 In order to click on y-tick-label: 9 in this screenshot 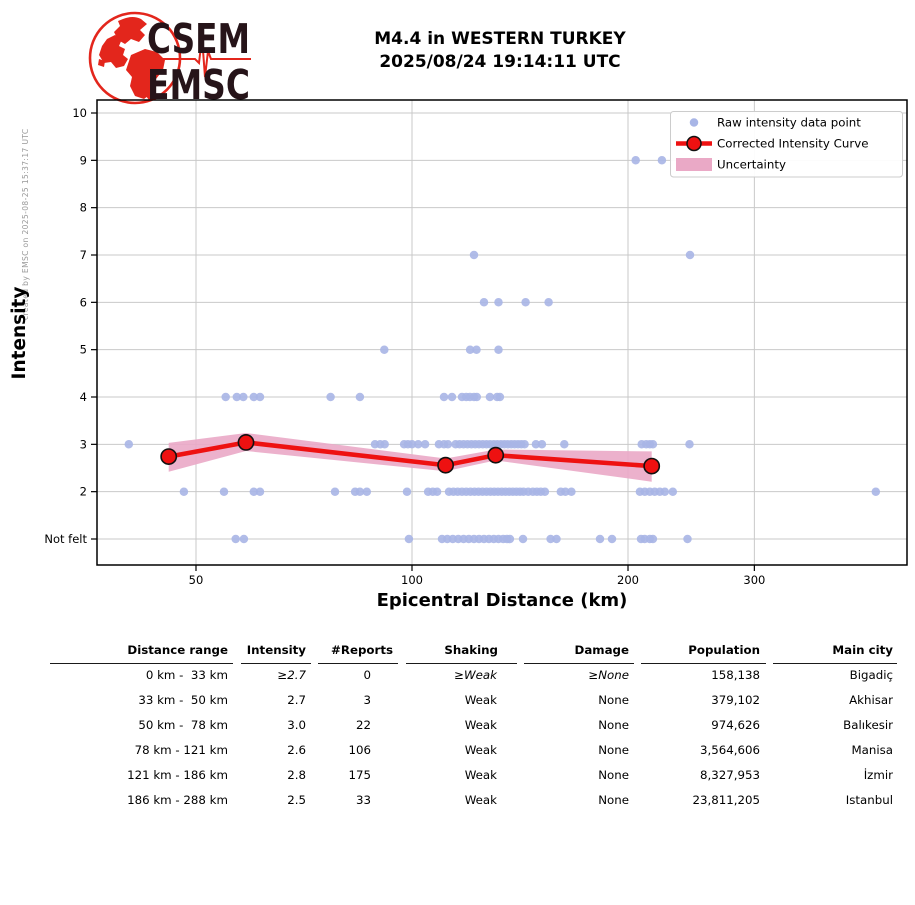, I will do `click(83, 160)`.